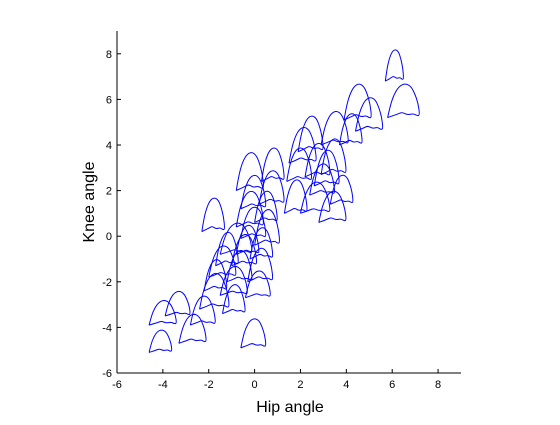  What do you see at coordinates (300, 385) in the screenshot?
I see `x-tick-label: 2` at bounding box center [300, 385].